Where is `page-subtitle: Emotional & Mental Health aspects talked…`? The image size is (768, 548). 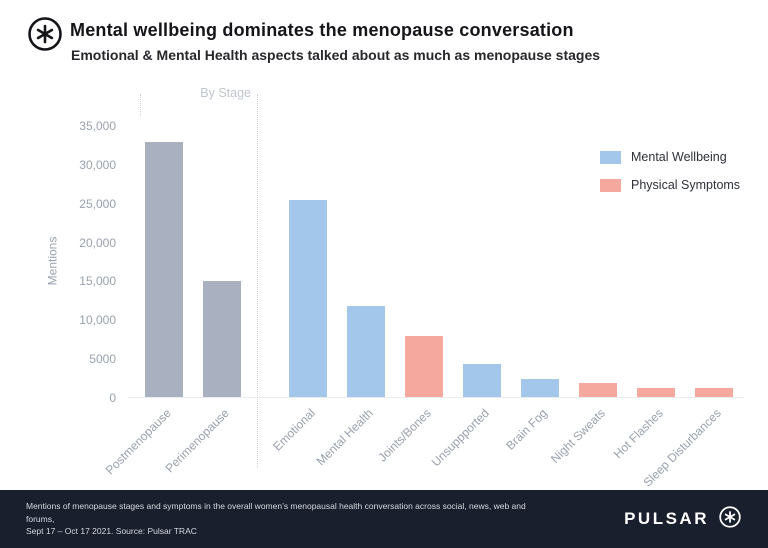
page-subtitle: Emotional & Mental Health aspects talked… is located at coordinates (336, 55).